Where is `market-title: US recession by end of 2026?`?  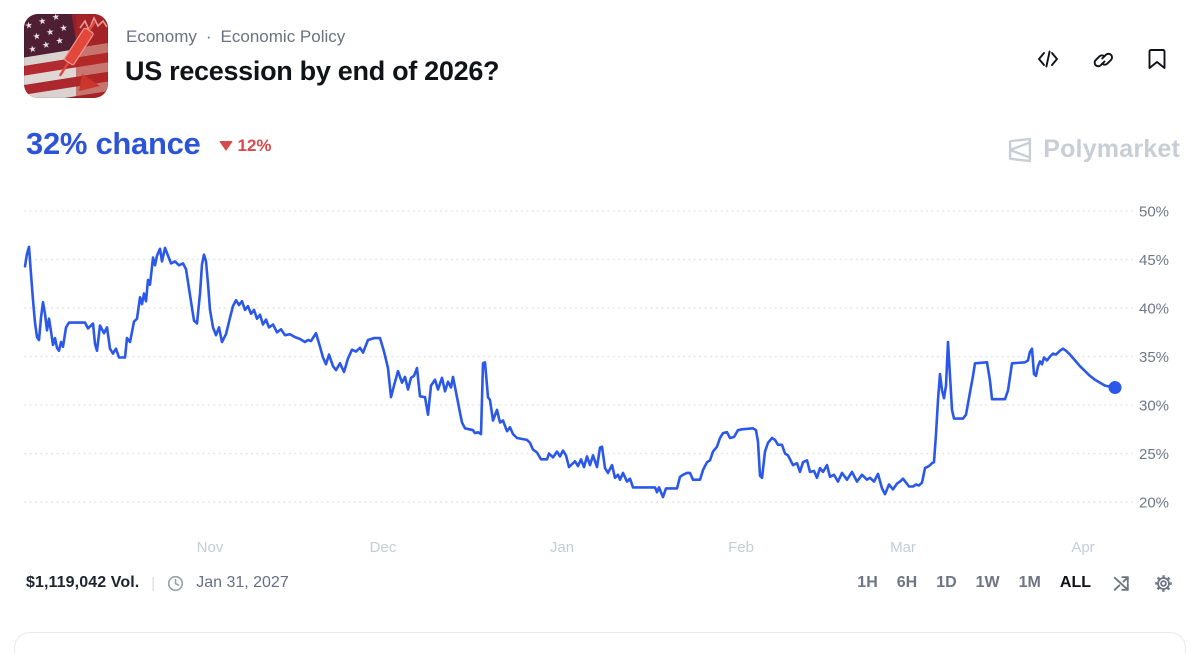
market-title: US recession by end of 2026? is located at coordinates (312, 71).